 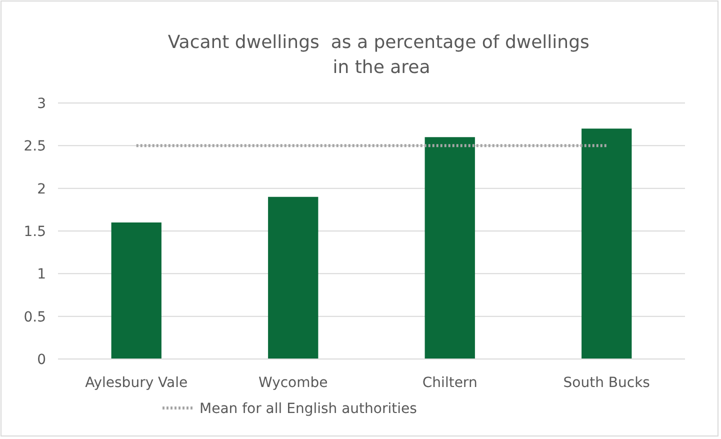 I want to click on y-tick-label: 1, so click(x=41, y=274).